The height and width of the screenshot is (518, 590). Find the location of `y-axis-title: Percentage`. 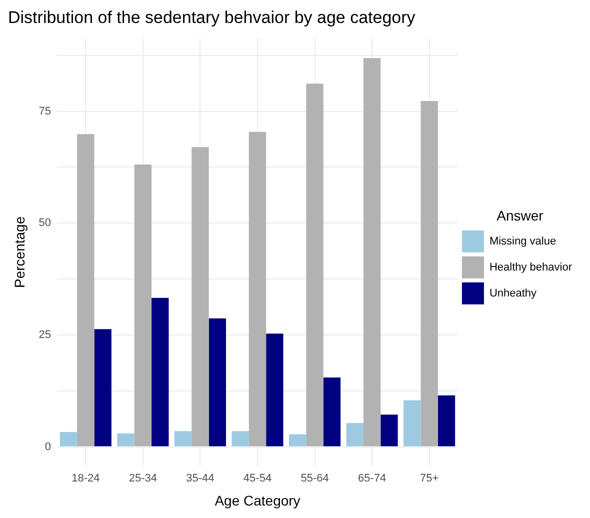

y-axis-title: Percentage is located at coordinates (19, 252).